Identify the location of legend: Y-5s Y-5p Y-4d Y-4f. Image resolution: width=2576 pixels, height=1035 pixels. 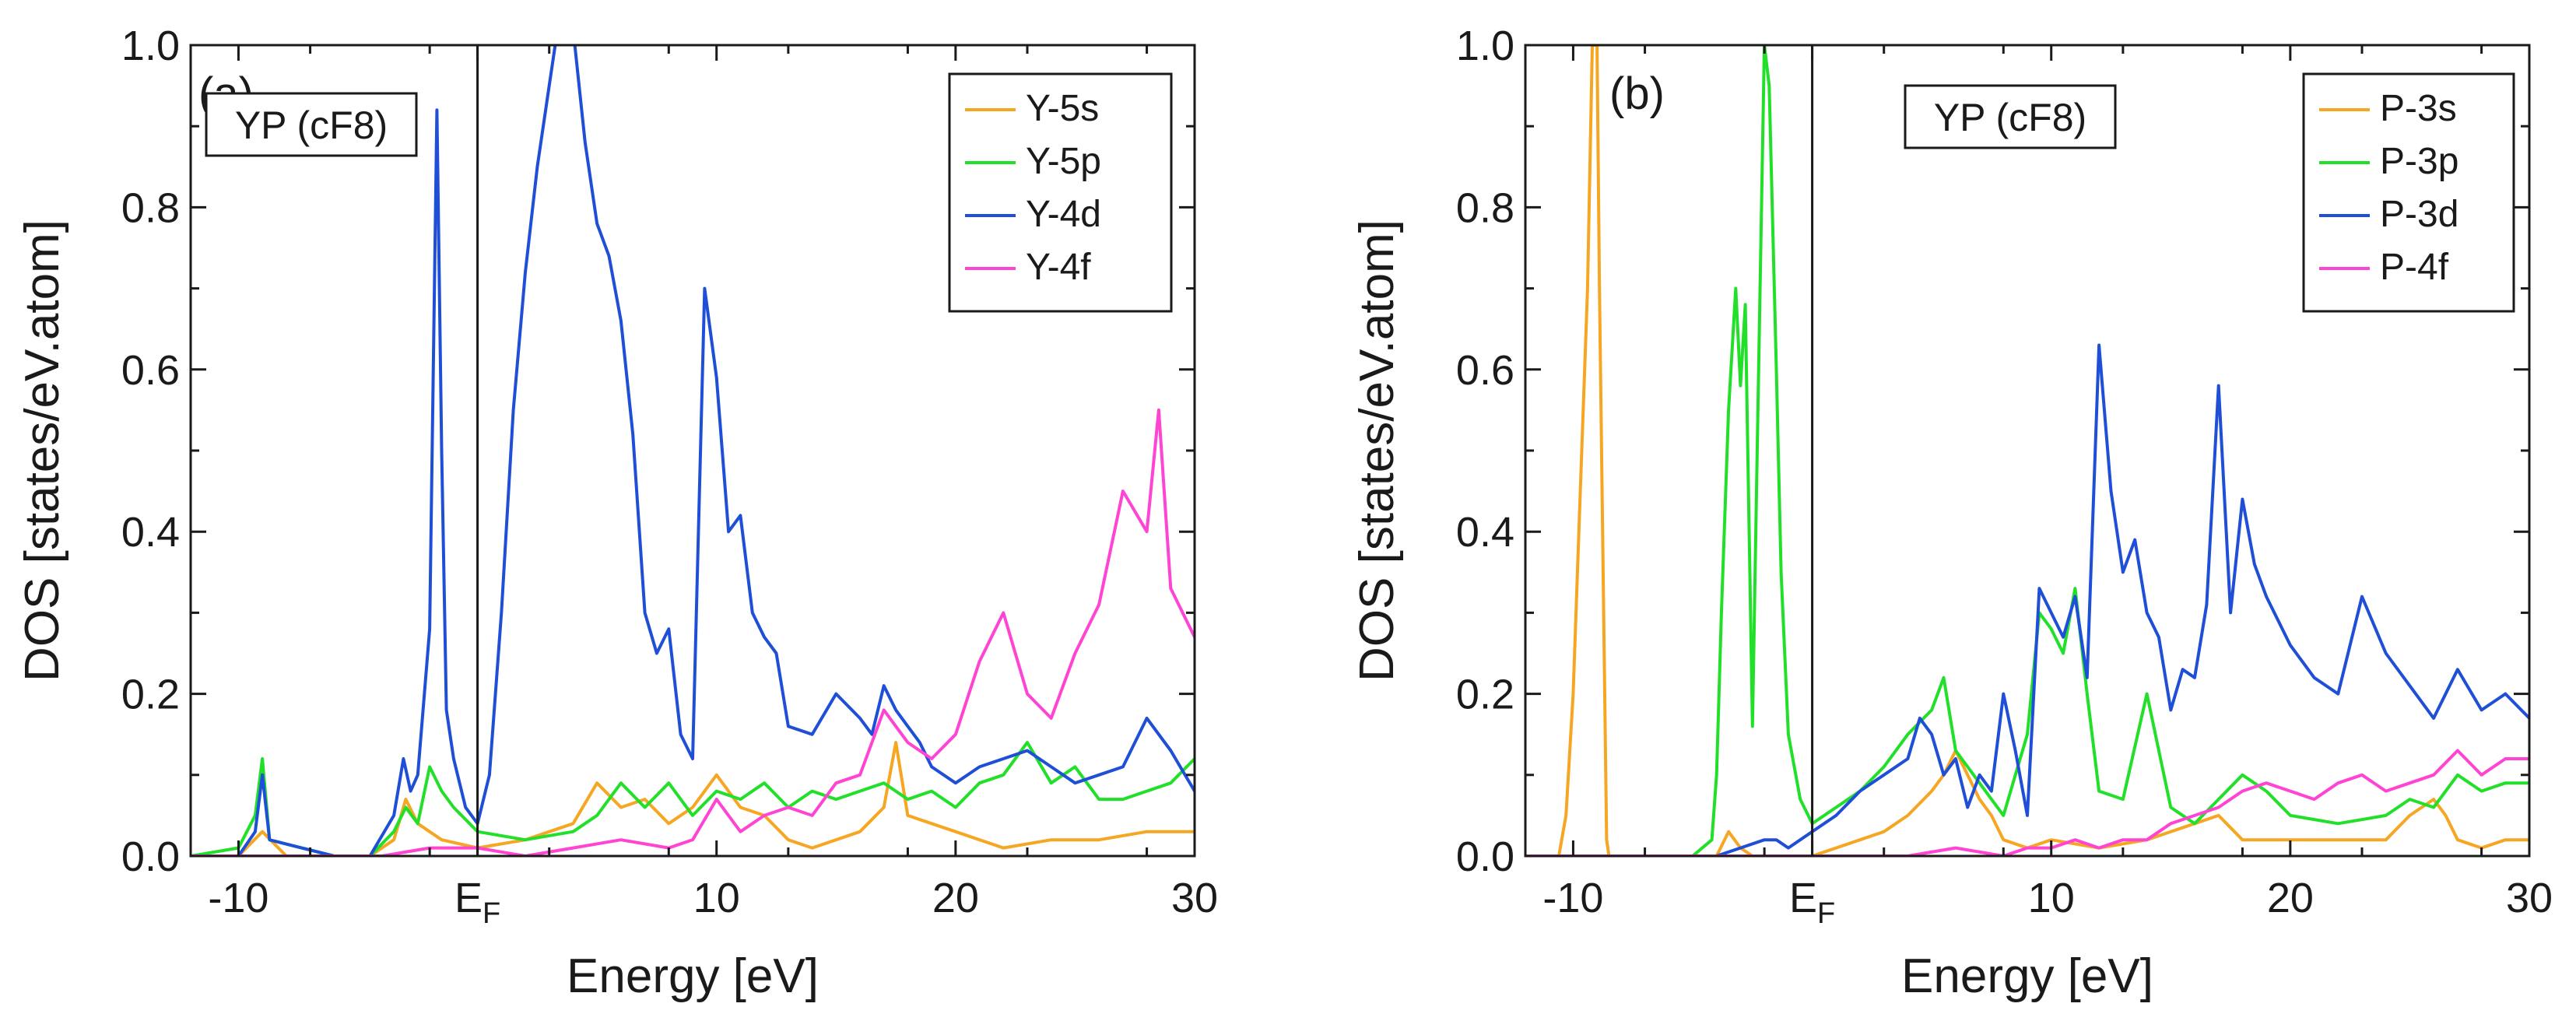
(1061, 192).